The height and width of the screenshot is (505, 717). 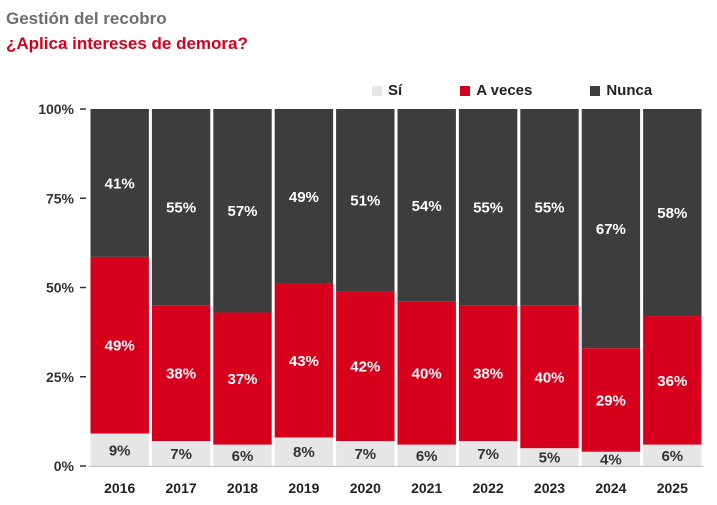 I want to click on legend-item-si: Sí, so click(x=387, y=90).